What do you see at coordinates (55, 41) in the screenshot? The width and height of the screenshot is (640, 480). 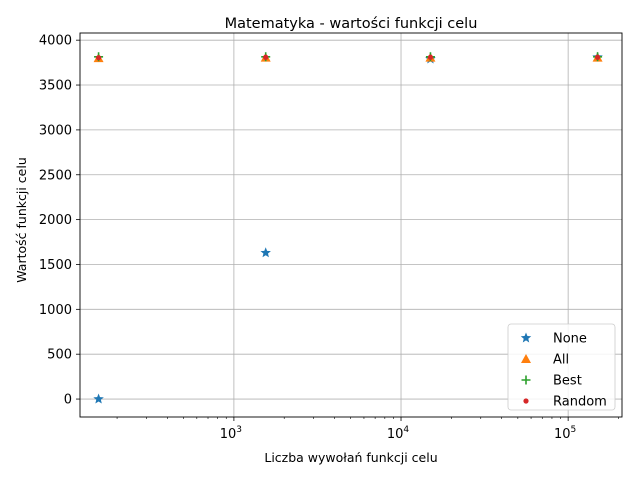 I see `y-tick-label: 4000` at bounding box center [55, 41].